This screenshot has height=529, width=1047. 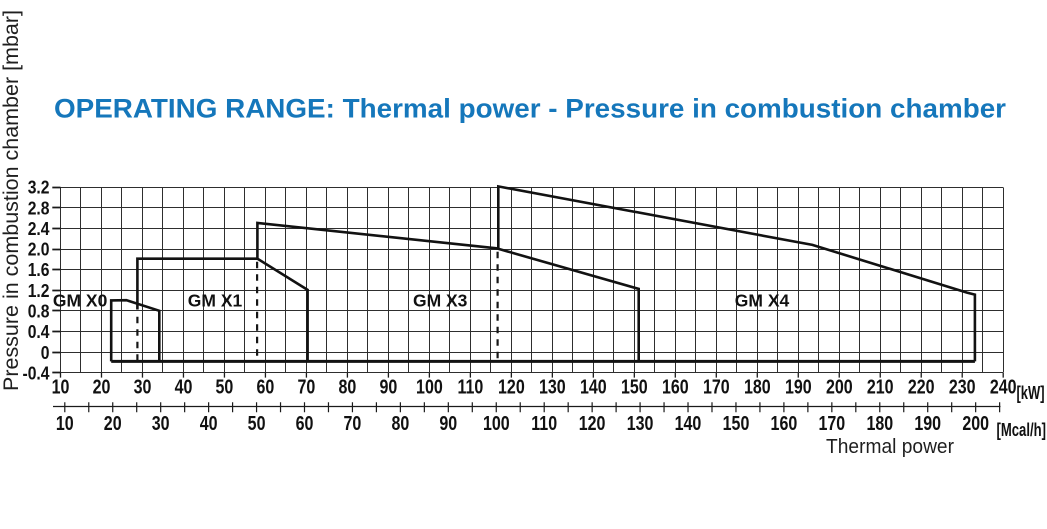 What do you see at coordinates (1031, 393) in the screenshot?
I see `svg-text: [kW]` at bounding box center [1031, 393].